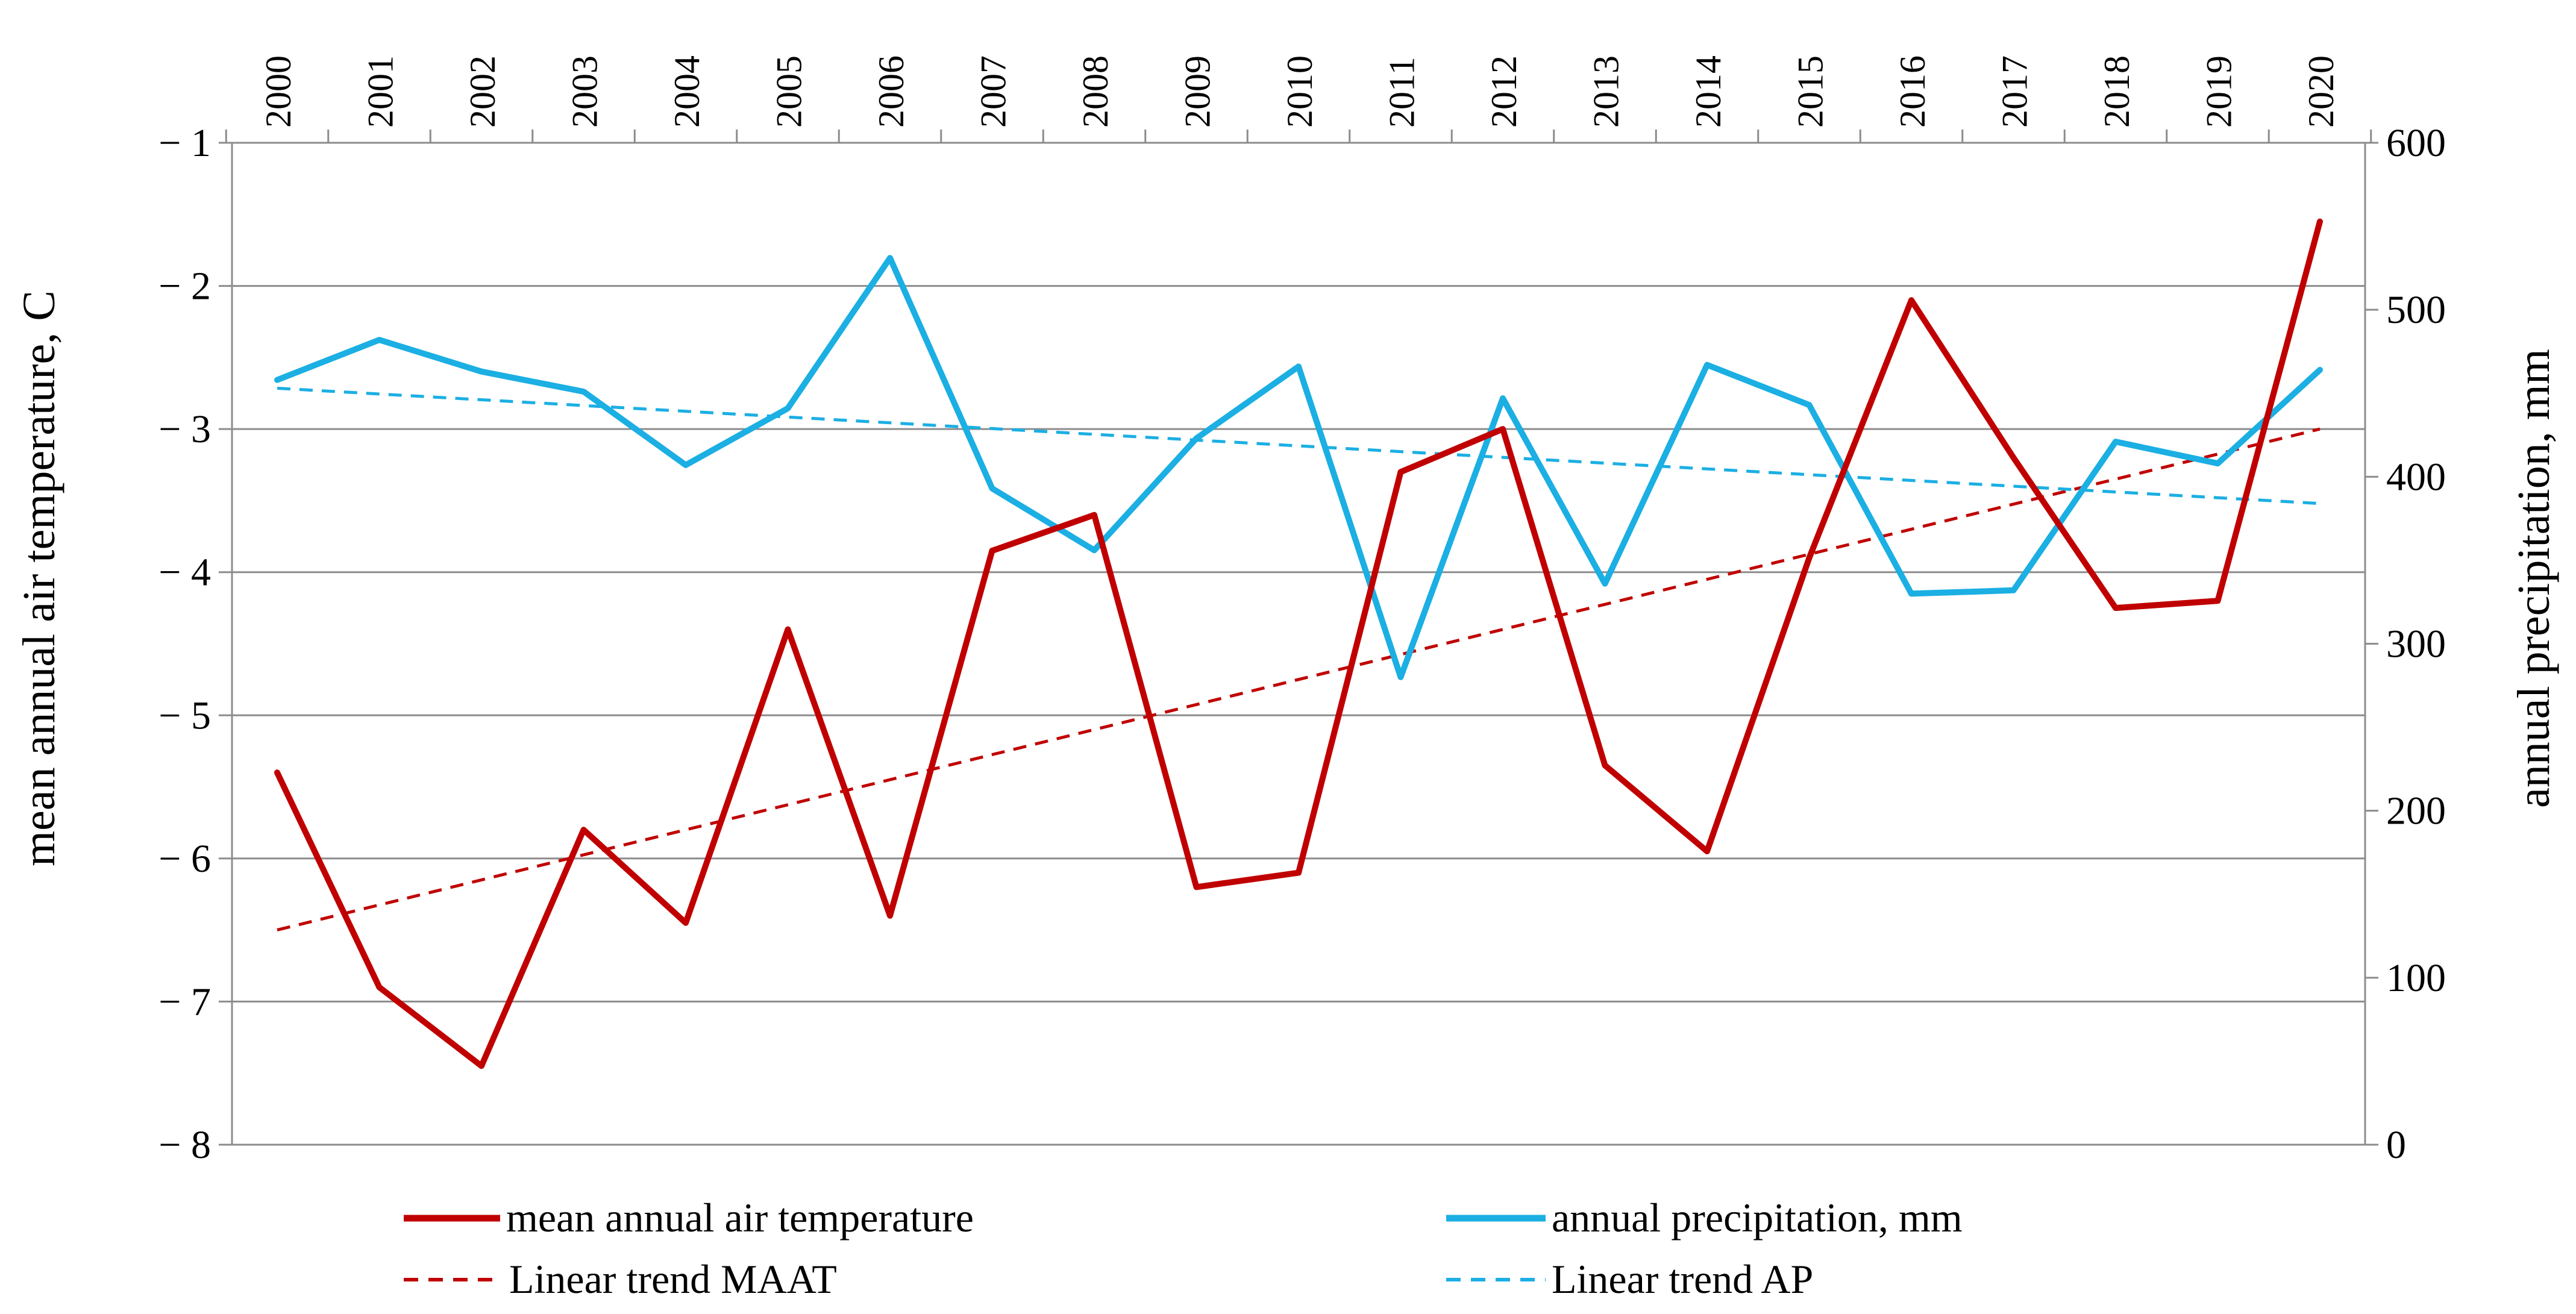 This screenshot has height=1314, width=2576. Describe the element at coordinates (184, 859) in the screenshot. I see `y-left-tick-label: − 6` at that location.